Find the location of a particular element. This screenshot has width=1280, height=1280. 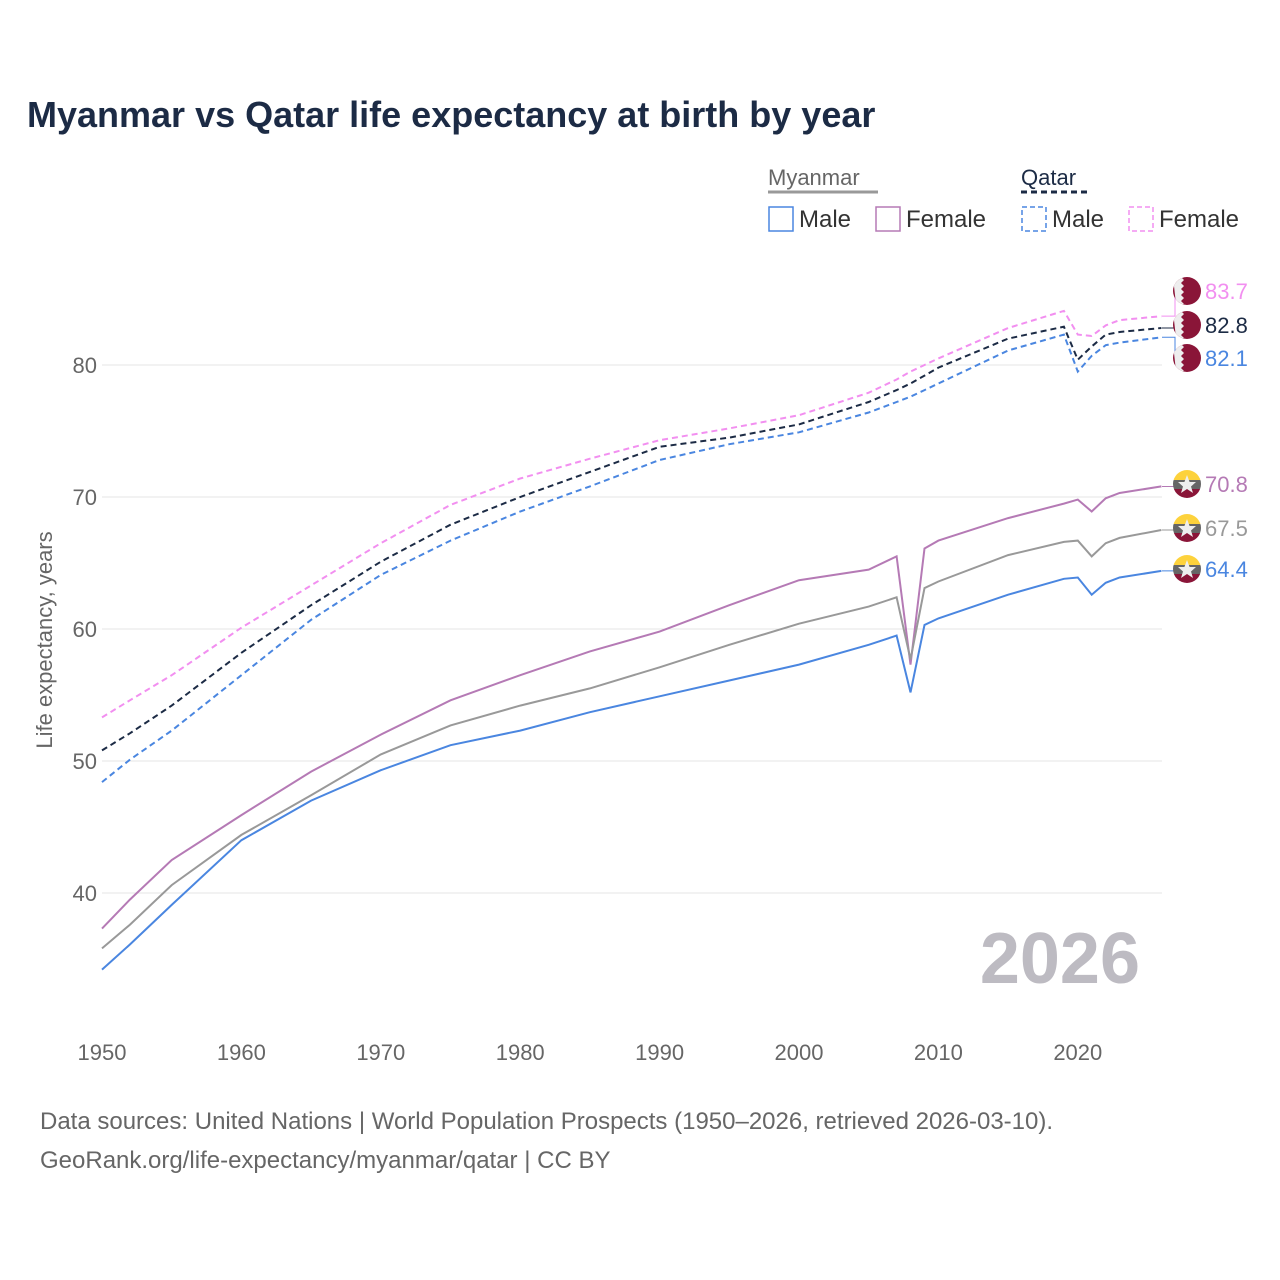

year-watermark: 2026 is located at coordinates (1060, 959).